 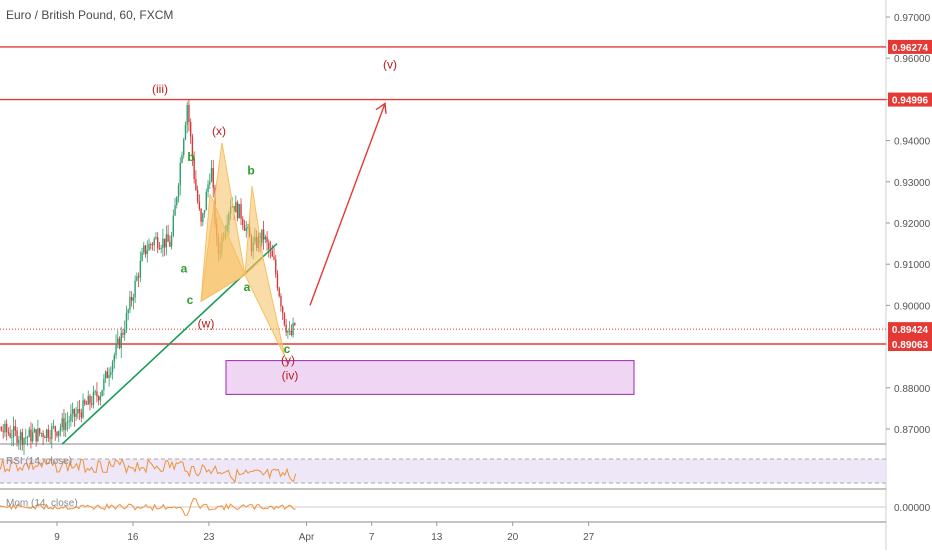 What do you see at coordinates (247, 287) in the screenshot?
I see `wave-label: a` at bounding box center [247, 287].